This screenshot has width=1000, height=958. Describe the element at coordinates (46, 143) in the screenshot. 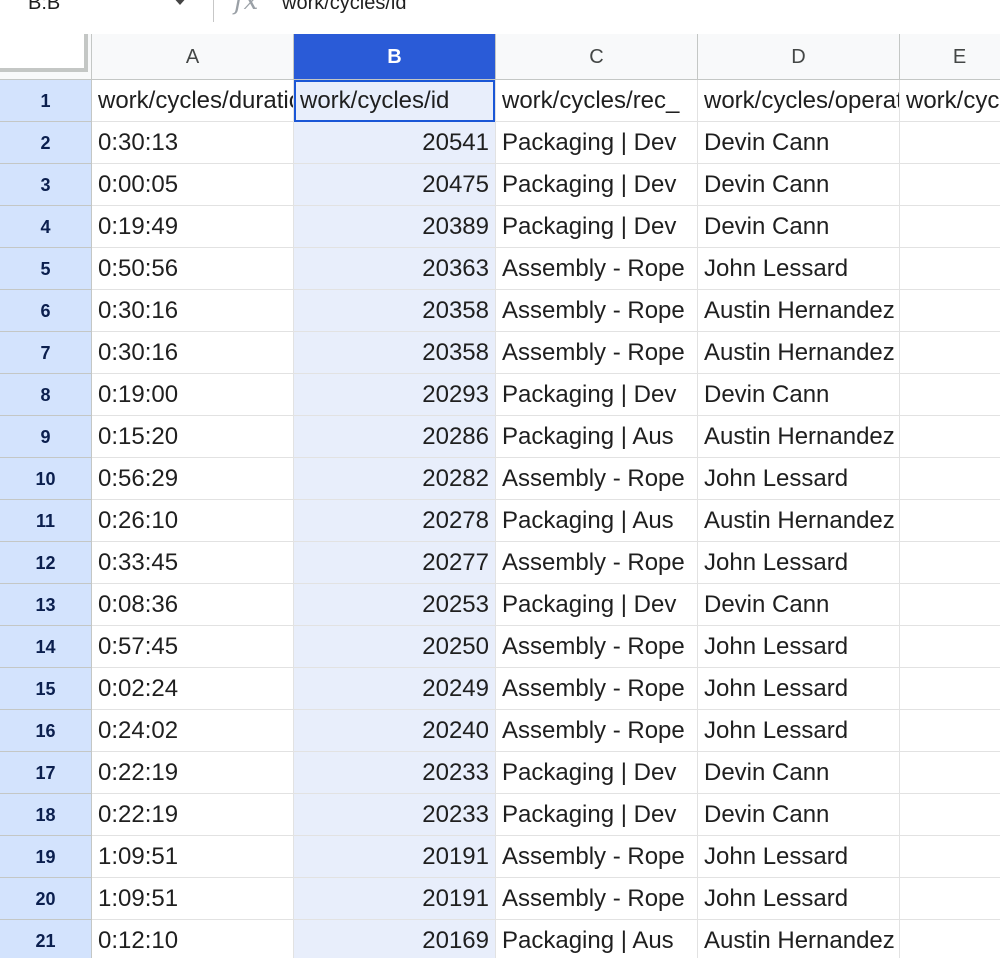

I see `row-header: 2` at that location.